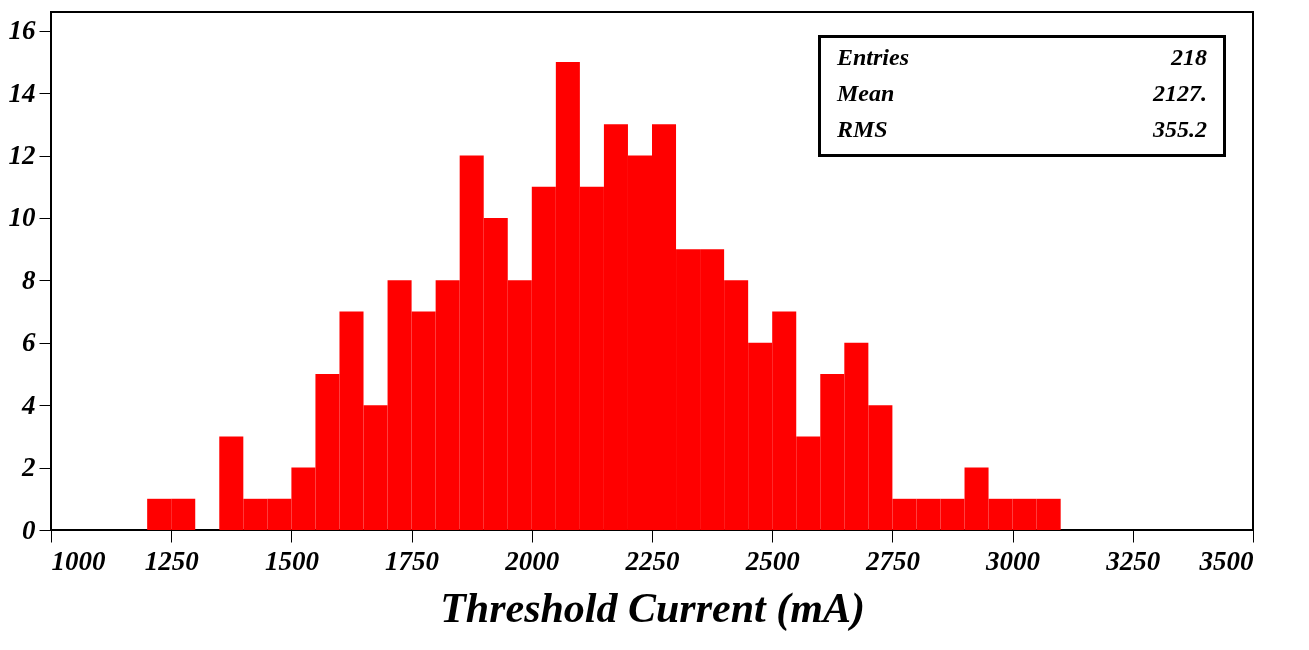 Image resolution: width=1309 pixels, height=650 pixels. What do you see at coordinates (772, 560) in the screenshot?
I see `x-tick-label: 2500` at bounding box center [772, 560].